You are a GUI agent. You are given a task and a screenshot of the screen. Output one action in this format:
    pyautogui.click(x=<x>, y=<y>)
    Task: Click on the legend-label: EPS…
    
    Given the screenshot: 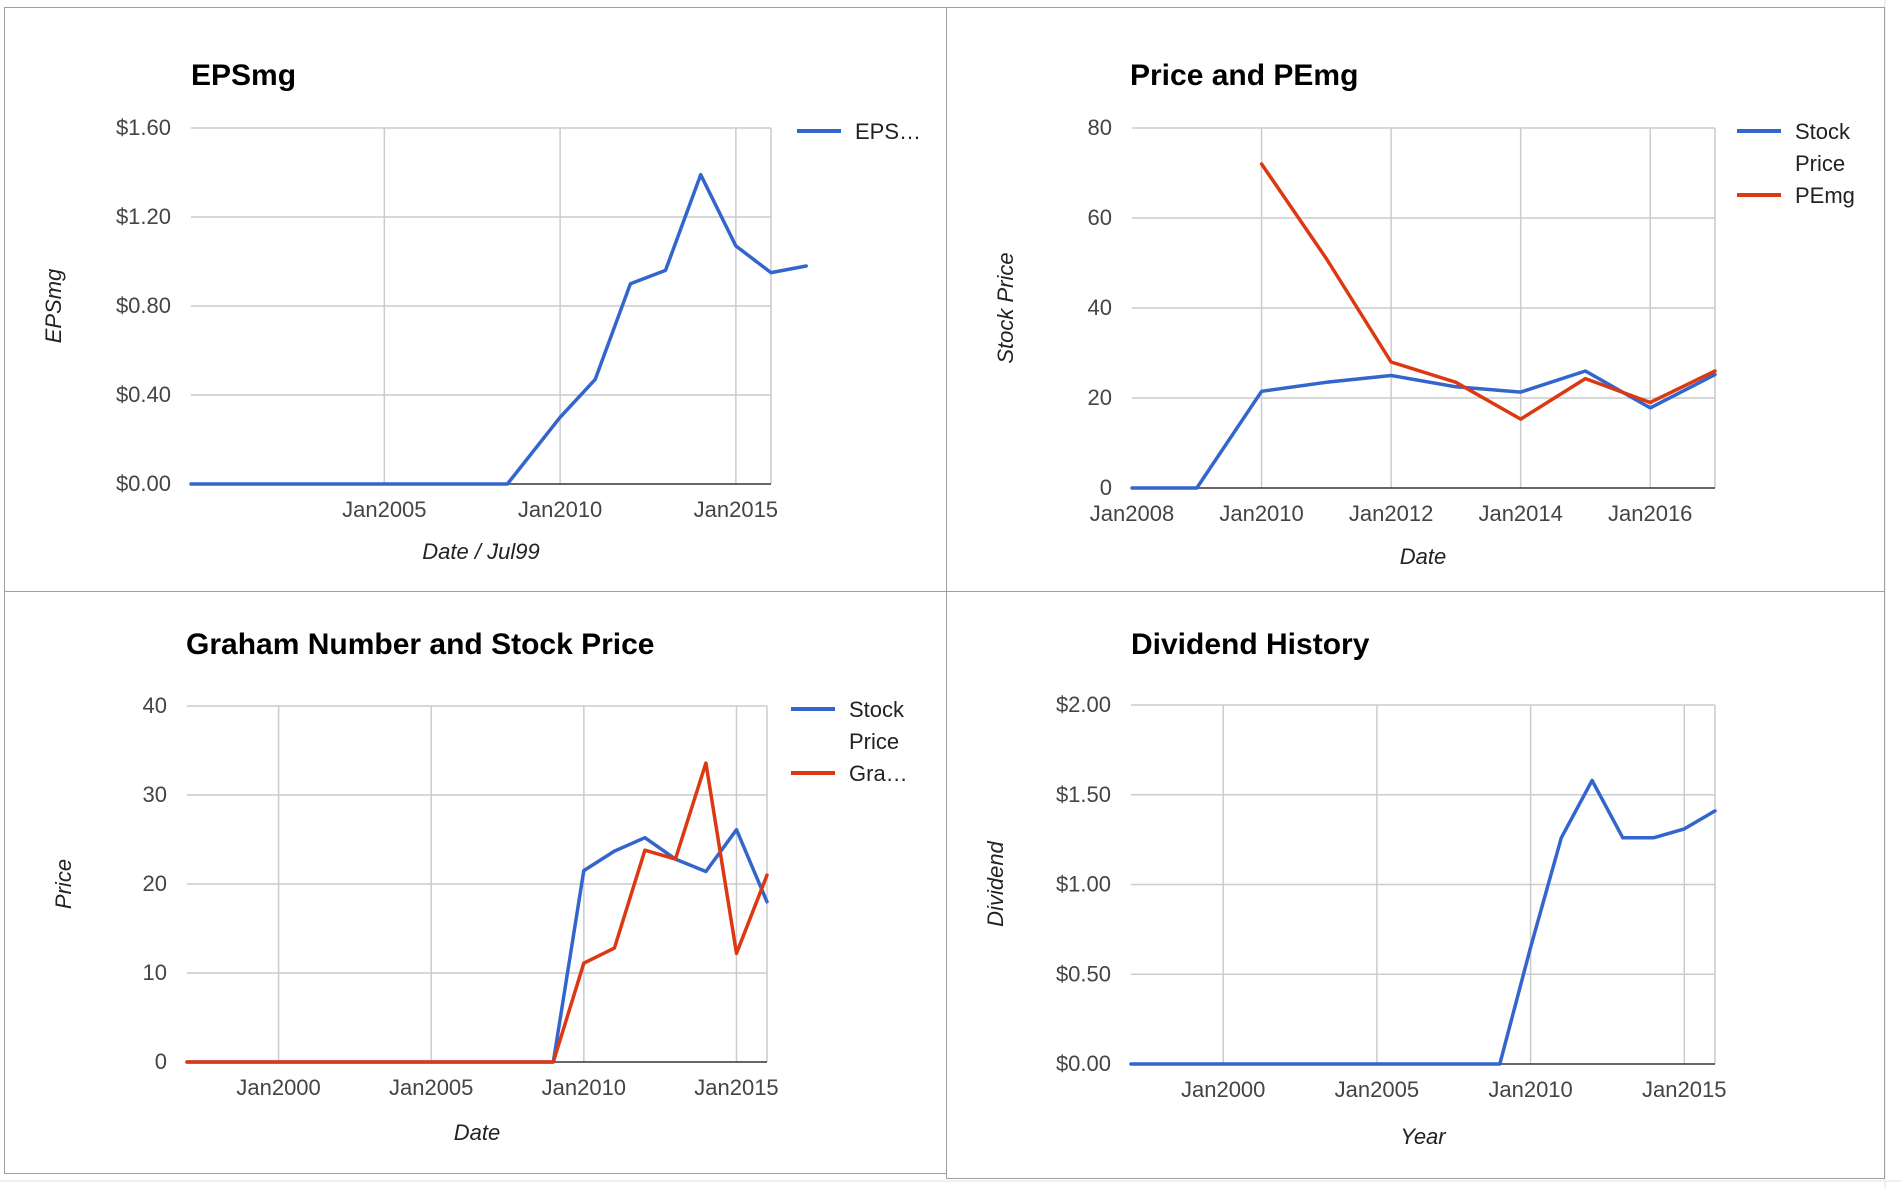 What is the action you would take?
    pyautogui.click(x=888, y=131)
    